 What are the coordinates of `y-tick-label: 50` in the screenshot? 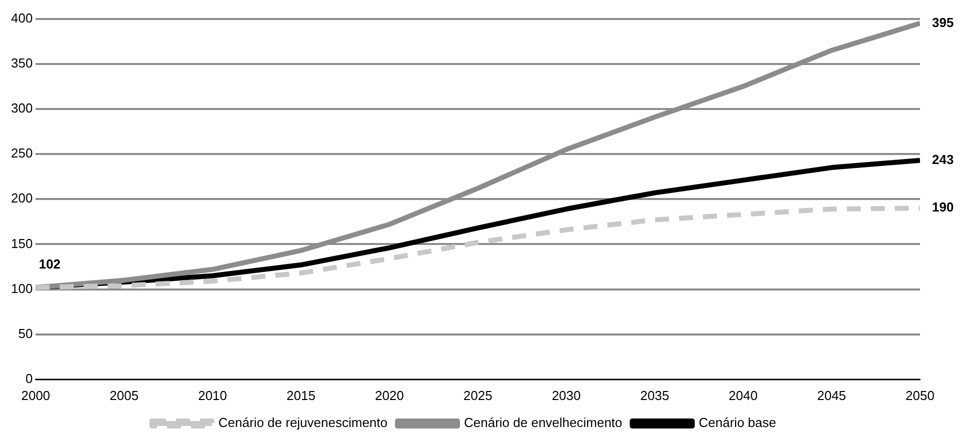 It's located at (25, 333).